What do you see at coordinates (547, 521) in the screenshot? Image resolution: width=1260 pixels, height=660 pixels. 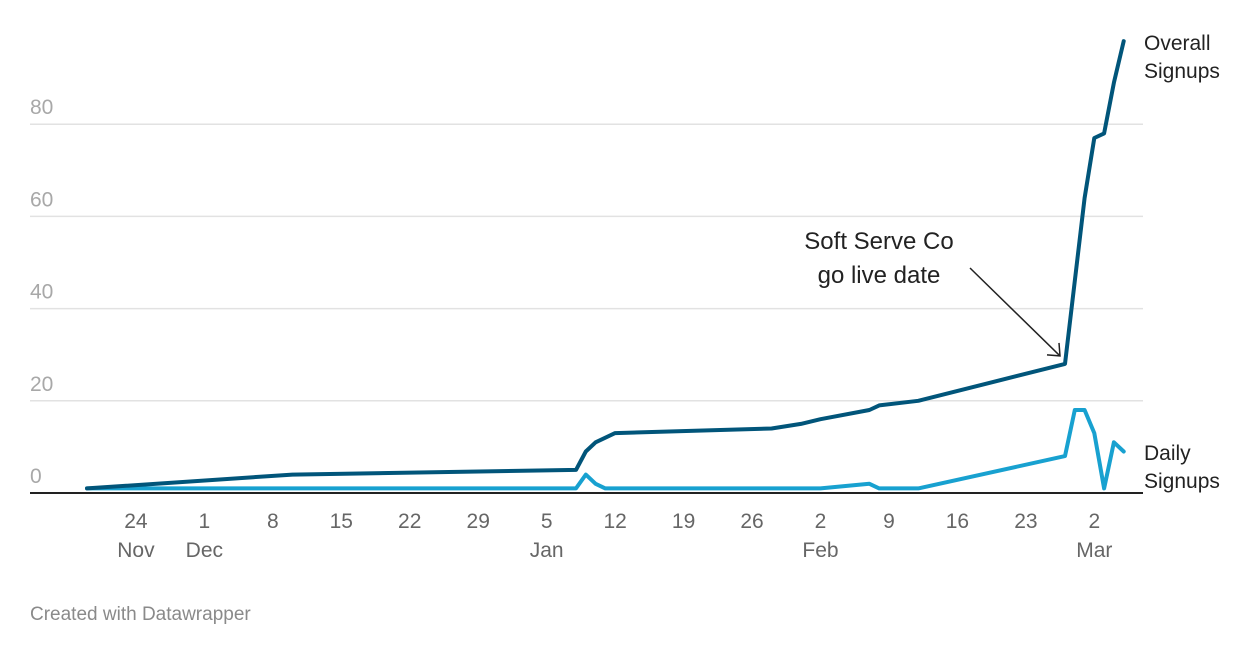 I see `x-tick-day: 5` at bounding box center [547, 521].